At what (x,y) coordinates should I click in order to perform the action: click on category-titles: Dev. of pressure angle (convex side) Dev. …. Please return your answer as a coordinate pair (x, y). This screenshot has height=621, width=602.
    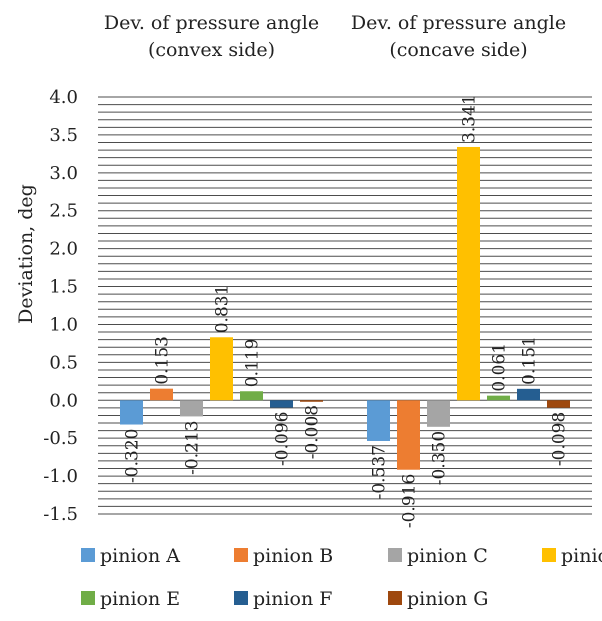
    Looking at the image, I should click on (335, 36).